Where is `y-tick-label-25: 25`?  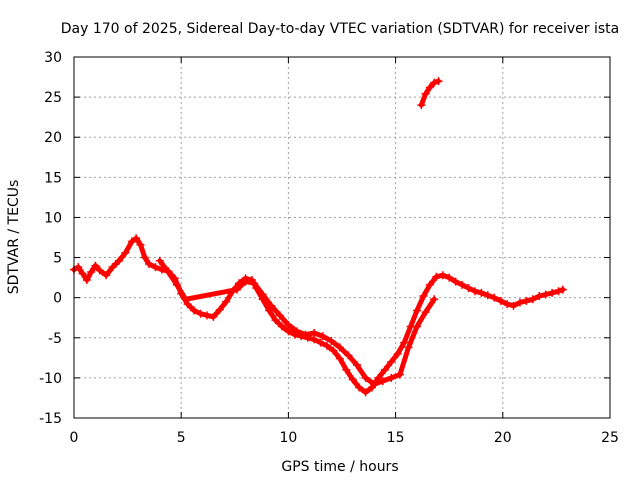 y-tick-label-25: 25 is located at coordinates (53, 98).